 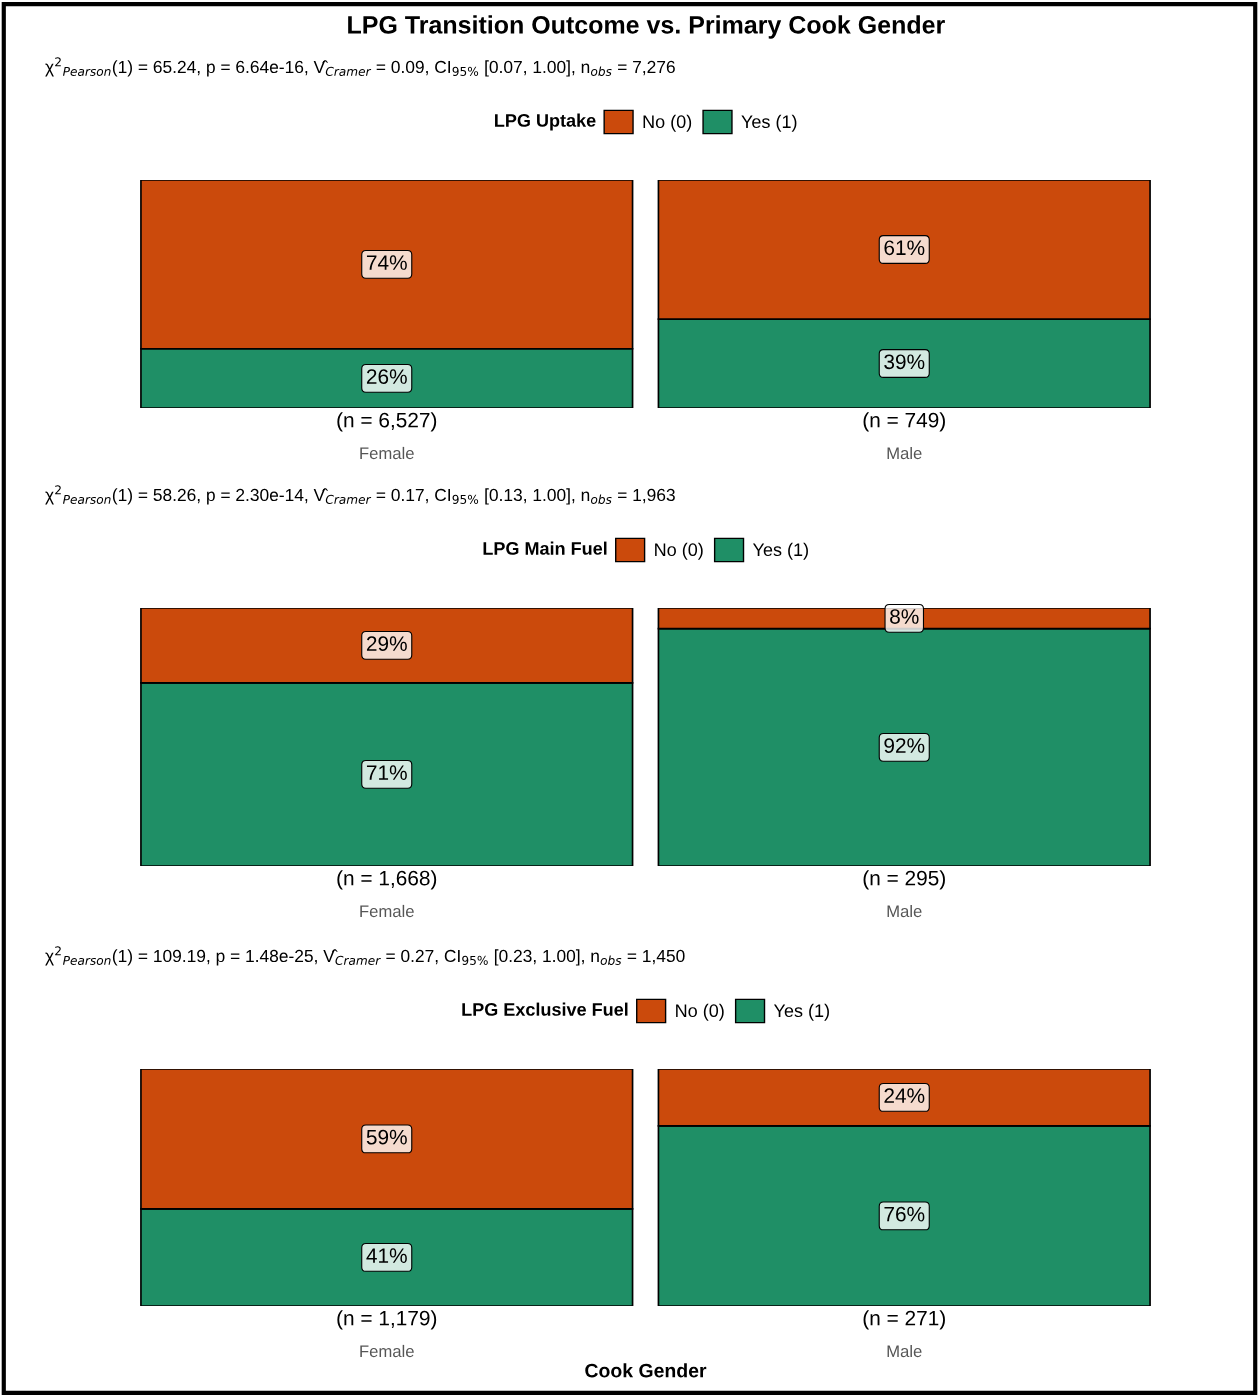 What do you see at coordinates (386, 376) in the screenshot?
I see `data-label: 26%` at bounding box center [386, 376].